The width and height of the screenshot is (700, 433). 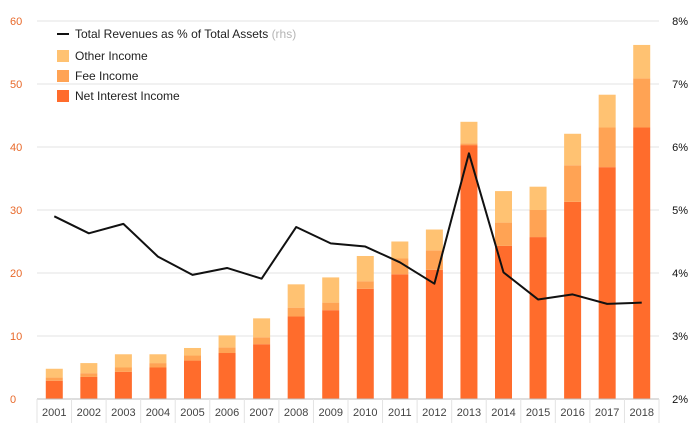 I want to click on x-tick-label: 2017, so click(x=607, y=413).